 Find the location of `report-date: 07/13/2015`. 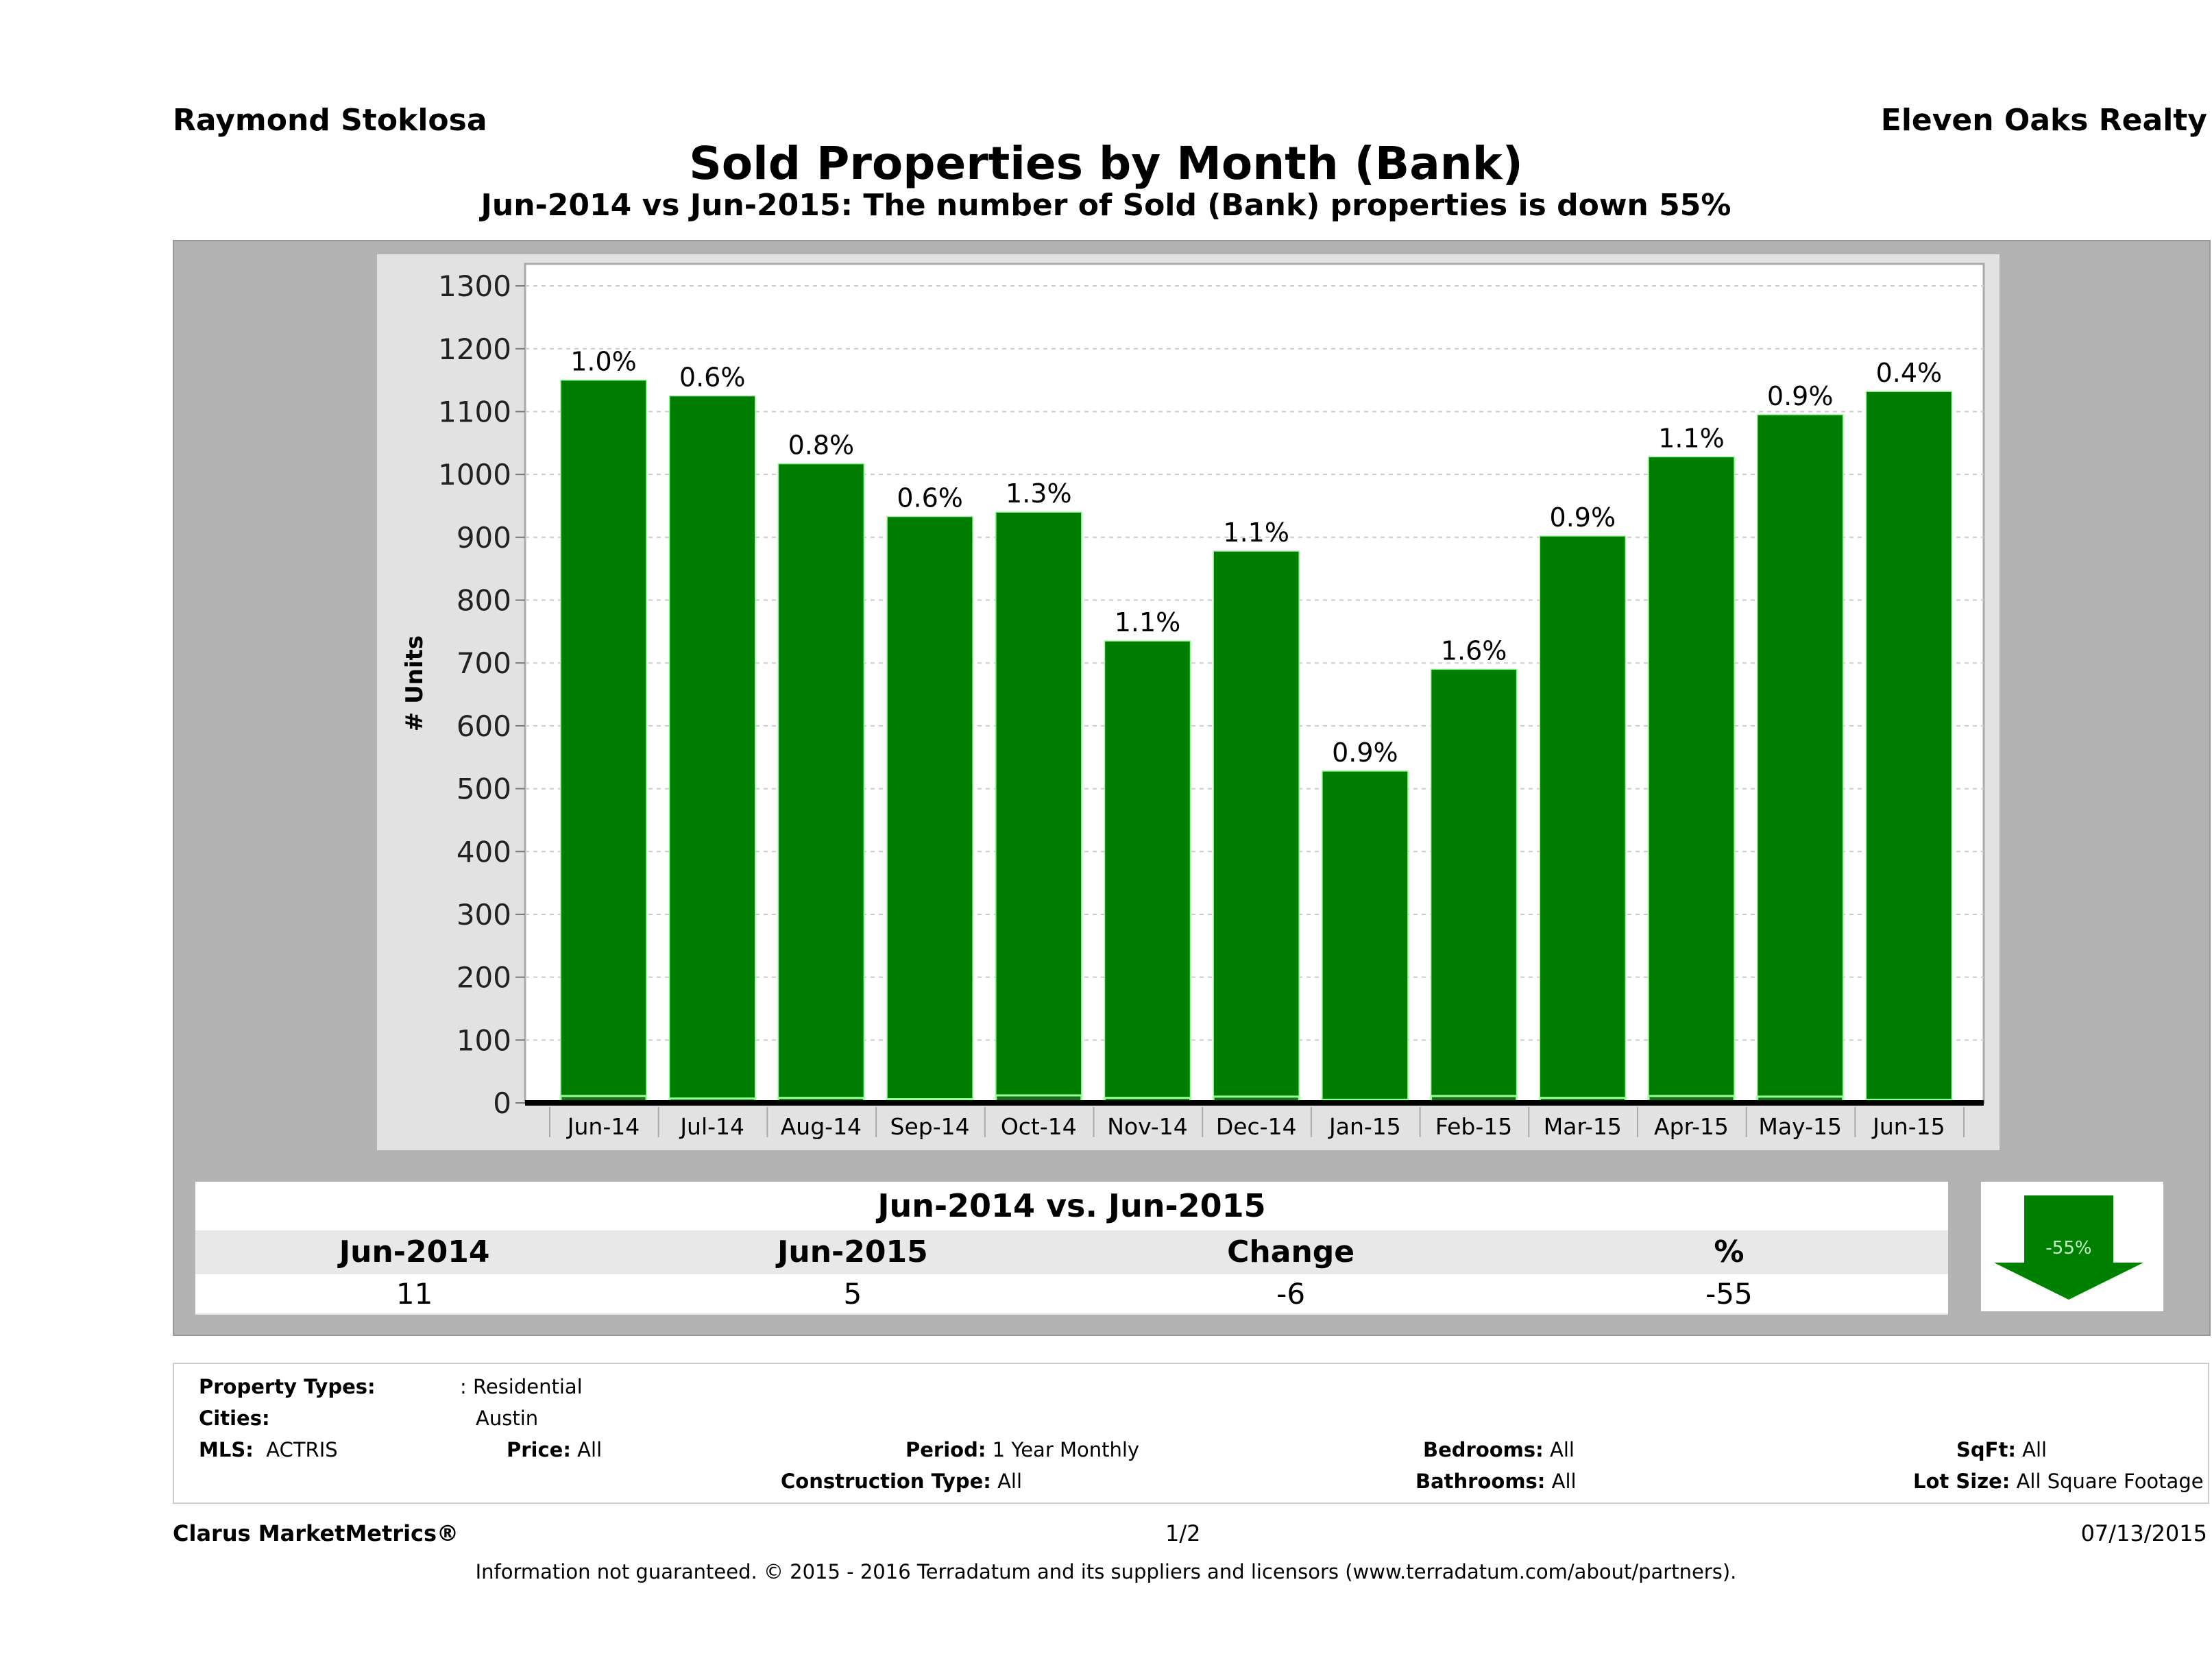

report-date: 07/13/2015 is located at coordinates (2143, 1533).